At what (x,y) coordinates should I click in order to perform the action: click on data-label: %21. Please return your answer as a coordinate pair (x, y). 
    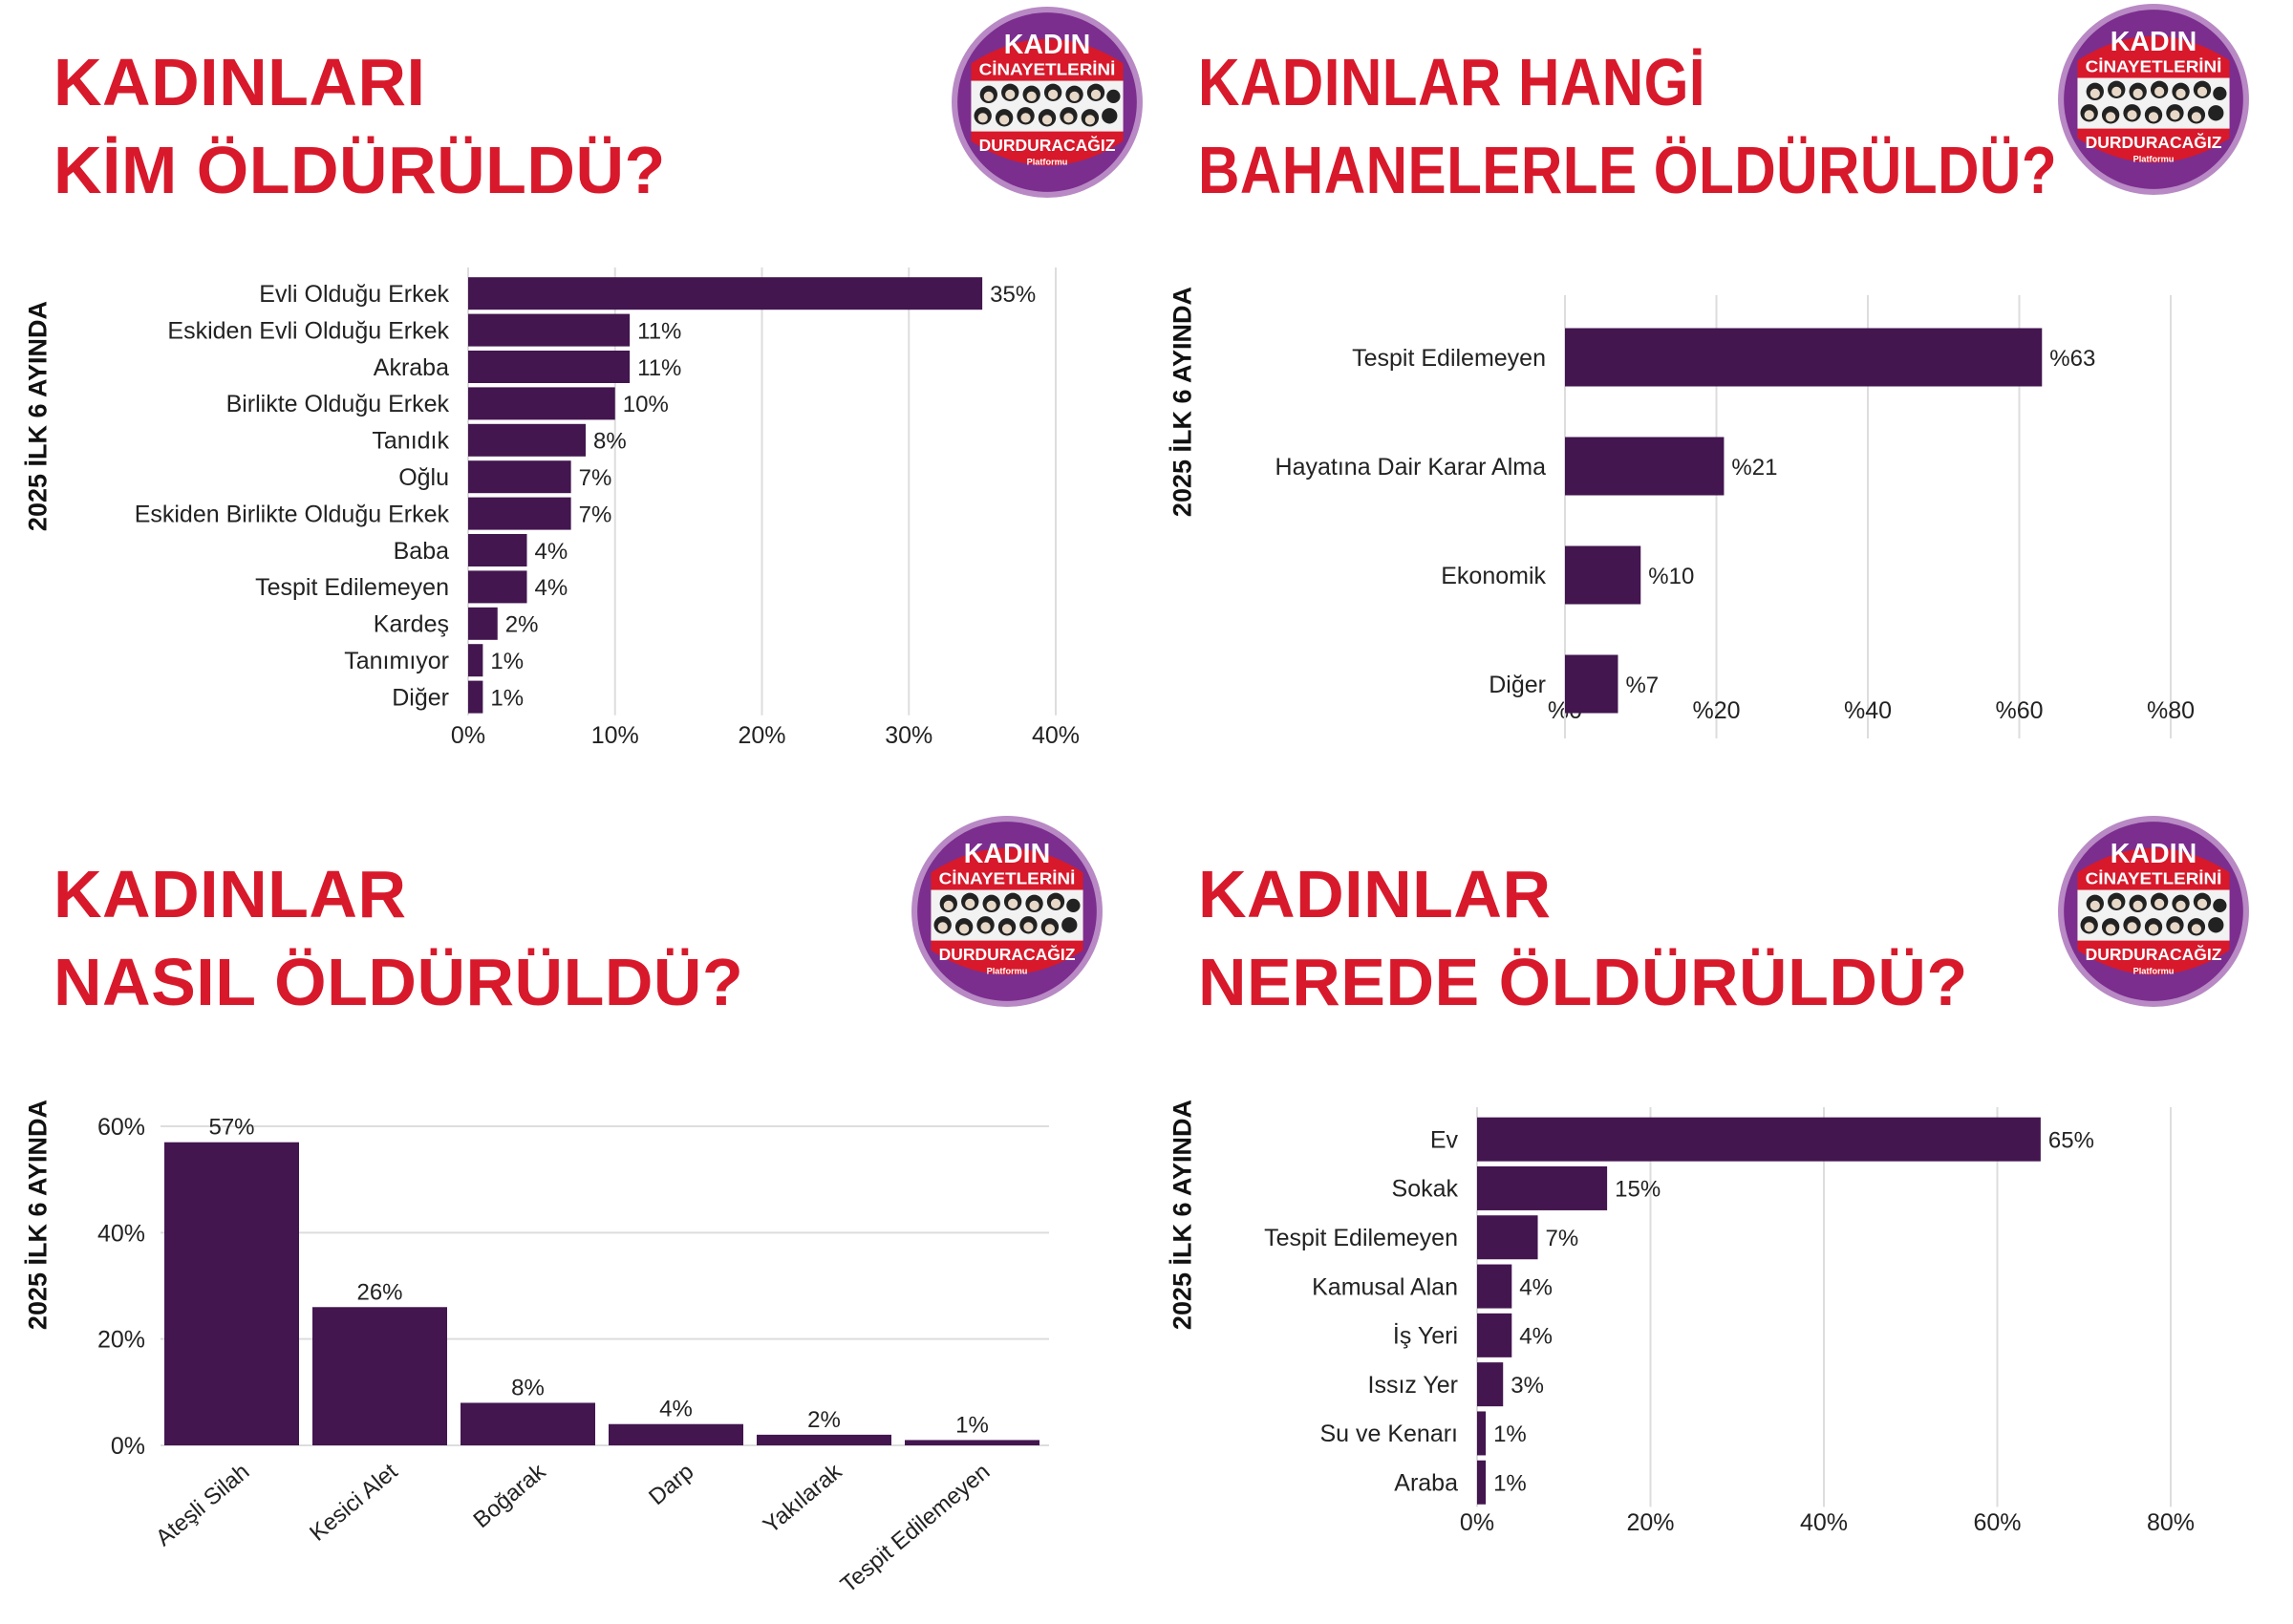
    Looking at the image, I should click on (1754, 468).